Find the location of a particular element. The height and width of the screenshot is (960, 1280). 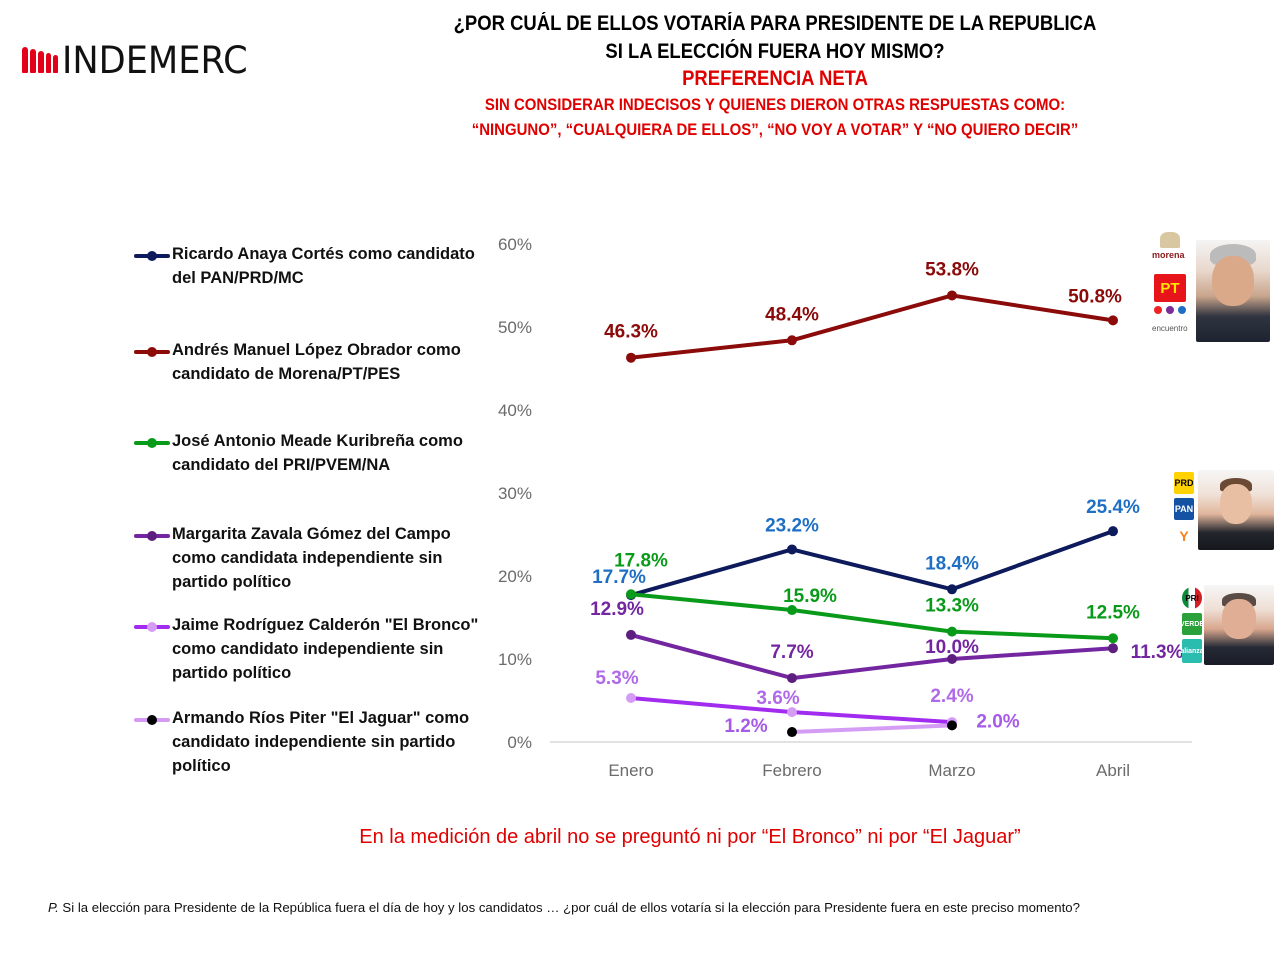

series-meade is located at coordinates (872, 616).